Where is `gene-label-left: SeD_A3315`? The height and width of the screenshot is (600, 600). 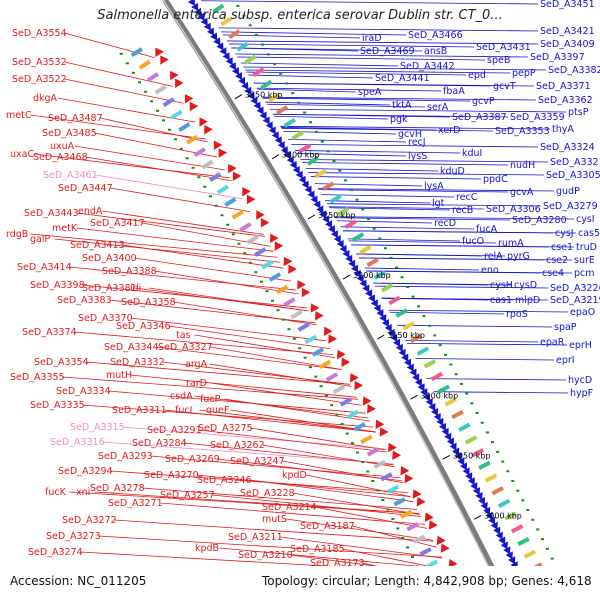
gene-label-left: SeD_A3315 is located at coordinates (97, 427).